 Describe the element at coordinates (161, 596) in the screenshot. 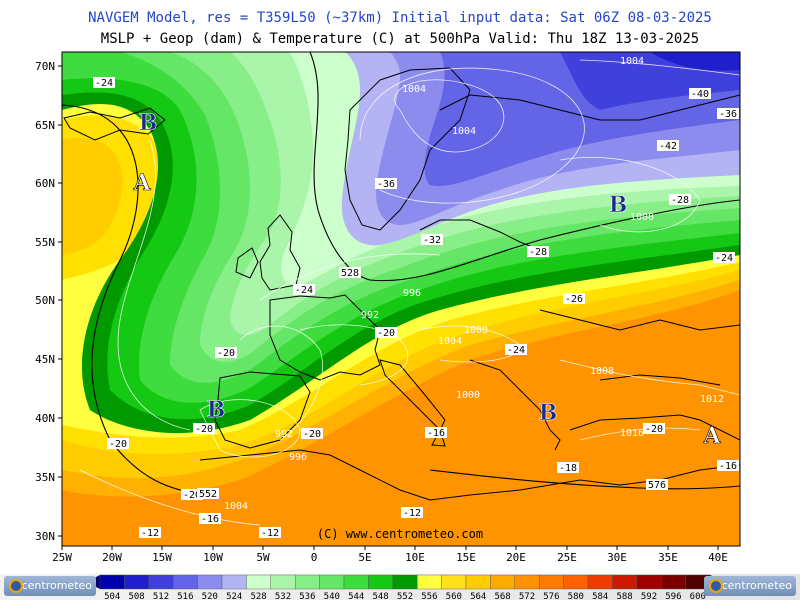

I see `legend-value-label: 512` at that location.